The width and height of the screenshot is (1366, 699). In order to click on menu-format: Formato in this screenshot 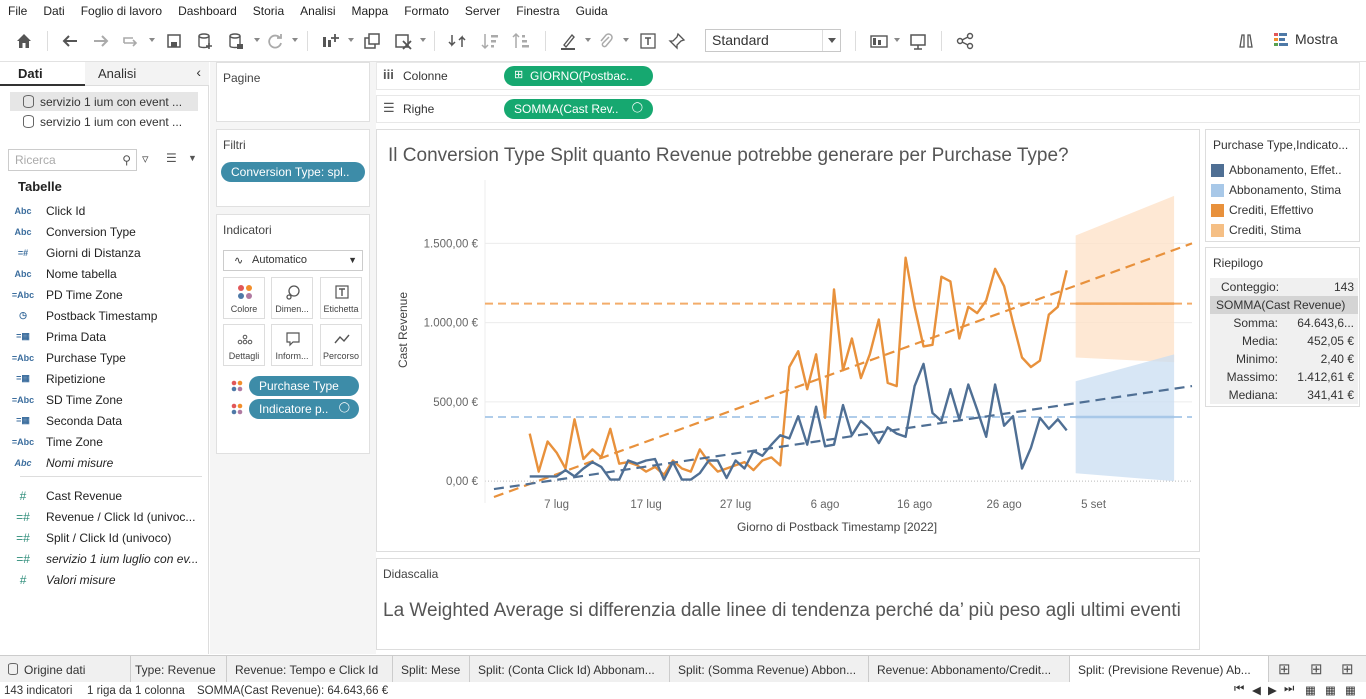, I will do `click(426, 11)`.